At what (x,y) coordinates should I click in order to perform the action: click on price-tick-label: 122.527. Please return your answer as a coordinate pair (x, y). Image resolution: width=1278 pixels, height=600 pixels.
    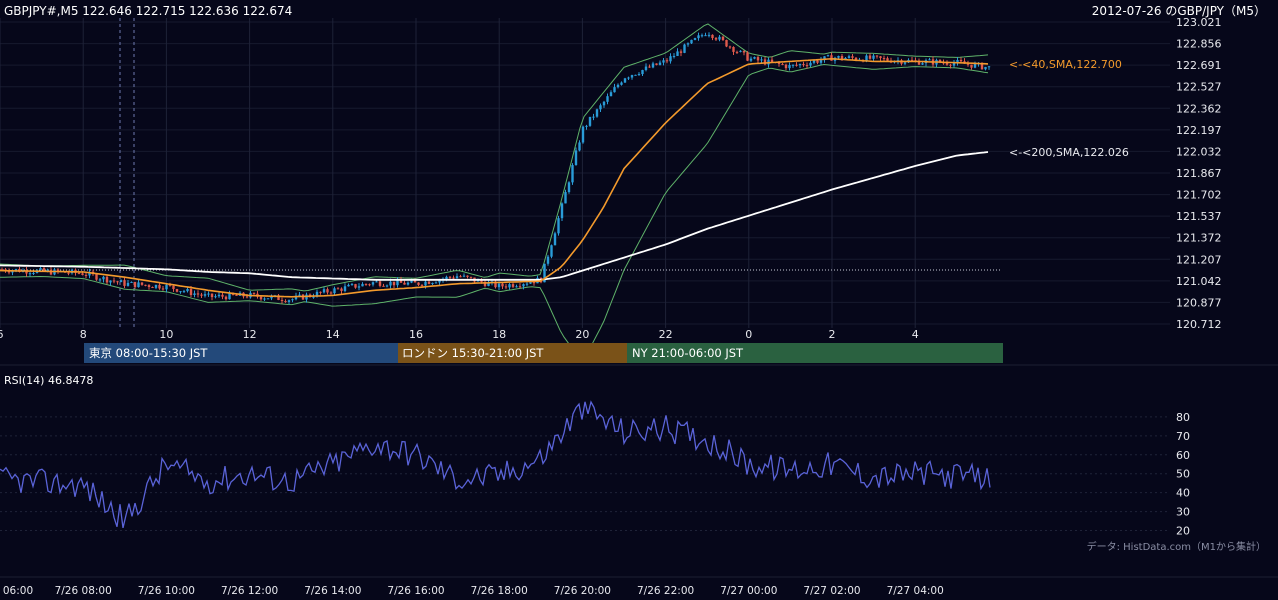
    Looking at the image, I should click on (1199, 87).